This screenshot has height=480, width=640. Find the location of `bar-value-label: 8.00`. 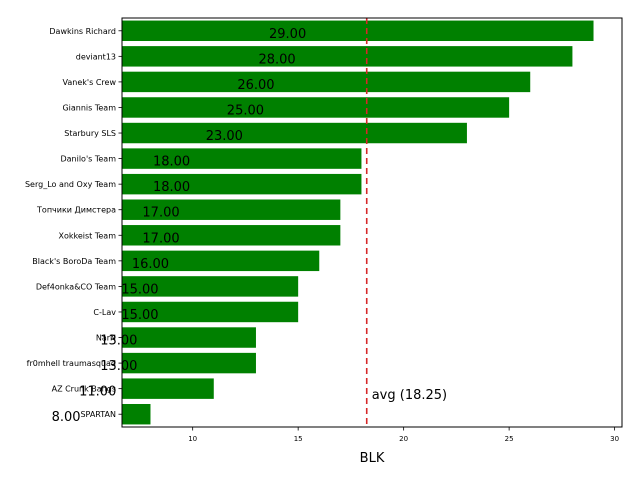

bar-value-label: 8.00 is located at coordinates (66, 417).